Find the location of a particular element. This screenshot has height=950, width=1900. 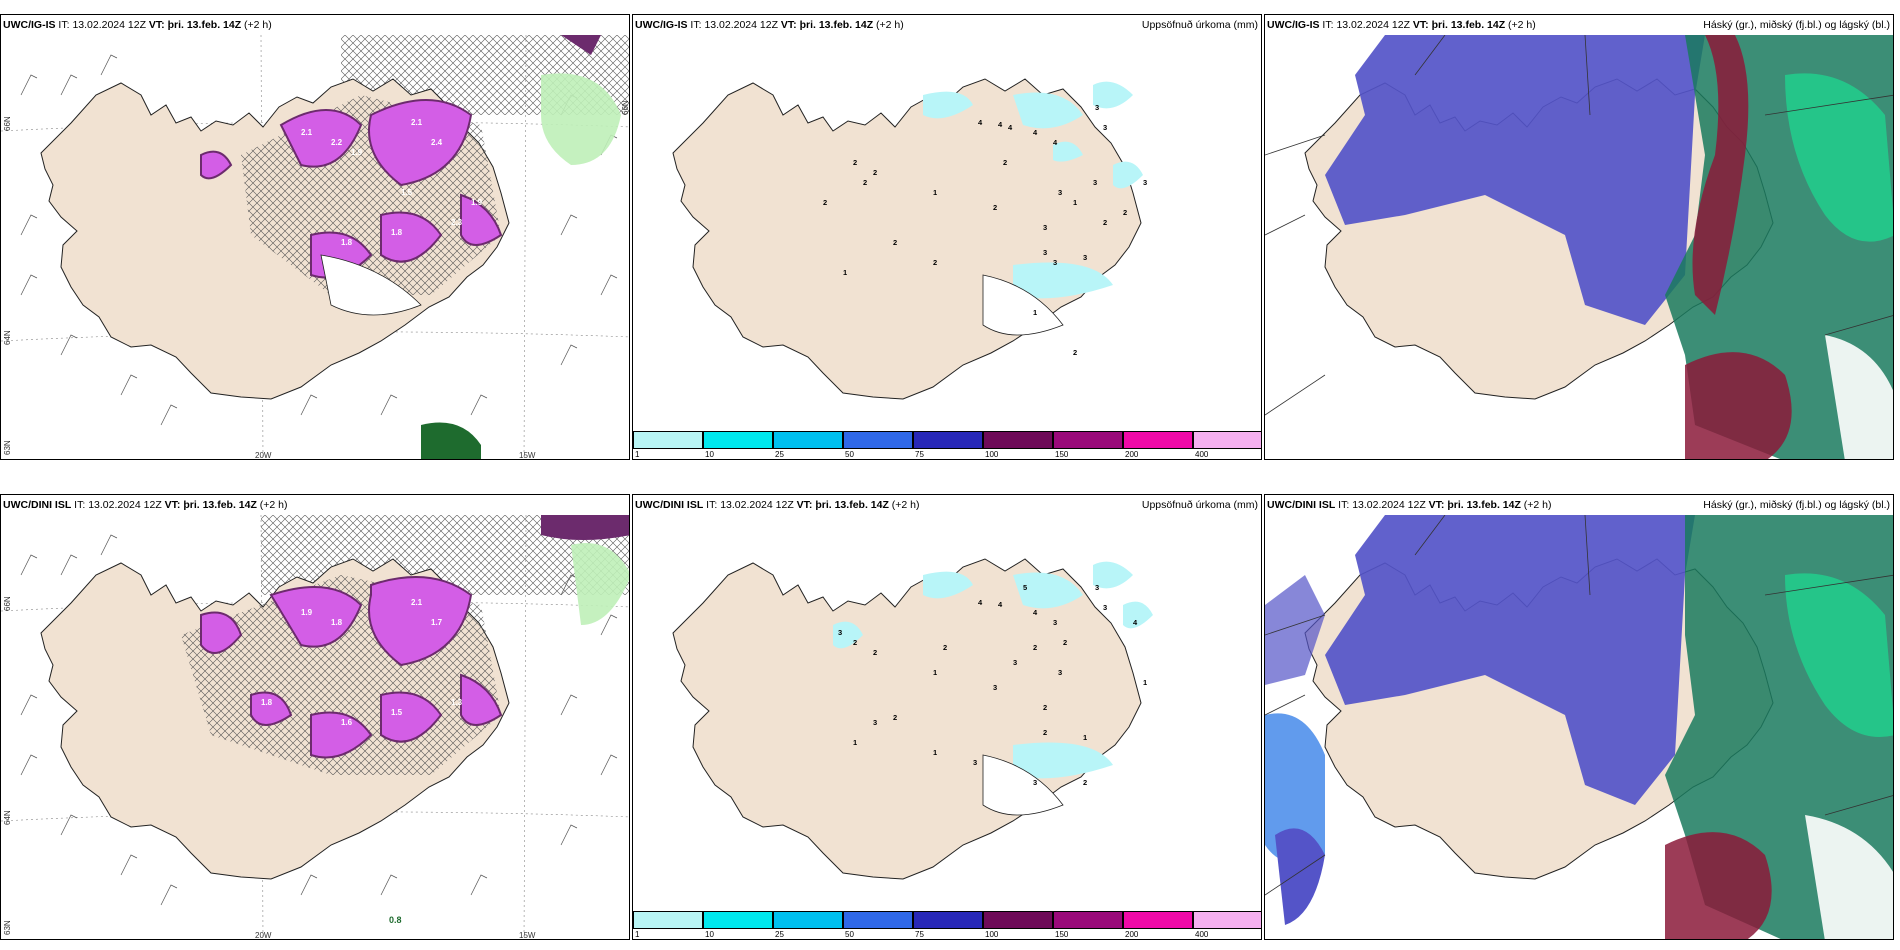

lon-label: 15W is located at coordinates (527, 455).